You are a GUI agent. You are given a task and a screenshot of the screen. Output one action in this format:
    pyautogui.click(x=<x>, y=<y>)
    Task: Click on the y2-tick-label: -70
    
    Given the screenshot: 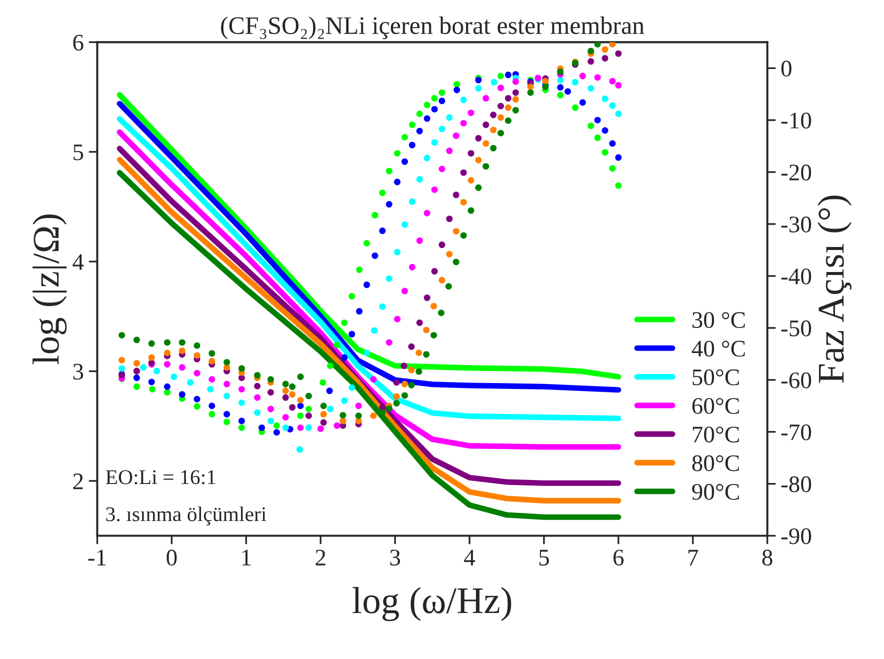 What is the action you would take?
    pyautogui.click(x=796, y=432)
    